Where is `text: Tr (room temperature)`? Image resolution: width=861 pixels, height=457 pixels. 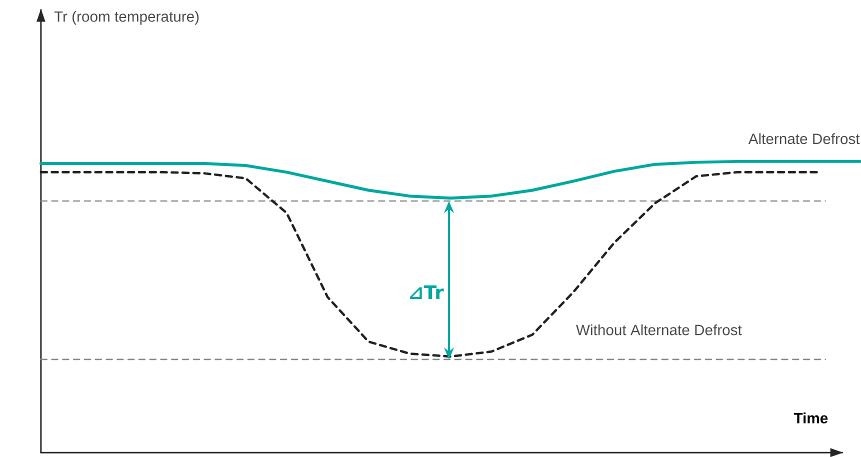
text: Tr (room temperature) is located at coordinates (126, 18).